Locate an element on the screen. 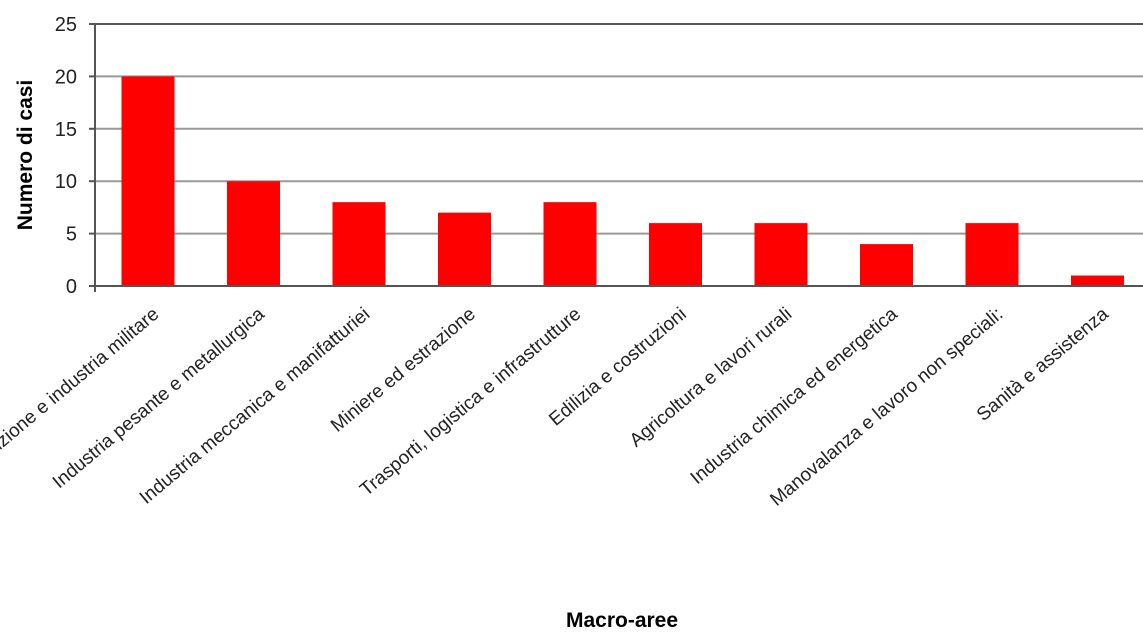 The height and width of the screenshot is (640, 1143). x-axis-title: Macro-aree is located at coordinates (622, 620).